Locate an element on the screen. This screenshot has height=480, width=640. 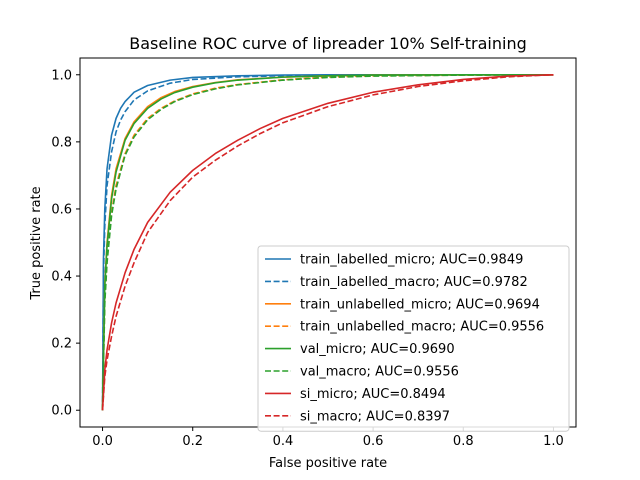
y-tick-label: 0.4 is located at coordinates (61, 277).